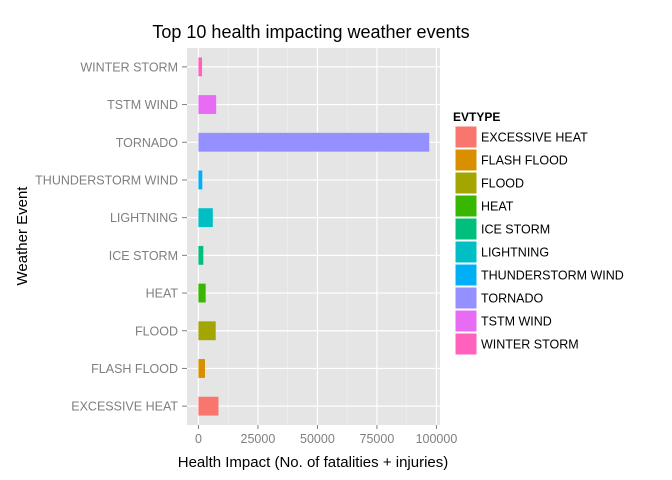 The image size is (672, 480). I want to click on y-tick-label: FLASH FLOOD, so click(134, 369).